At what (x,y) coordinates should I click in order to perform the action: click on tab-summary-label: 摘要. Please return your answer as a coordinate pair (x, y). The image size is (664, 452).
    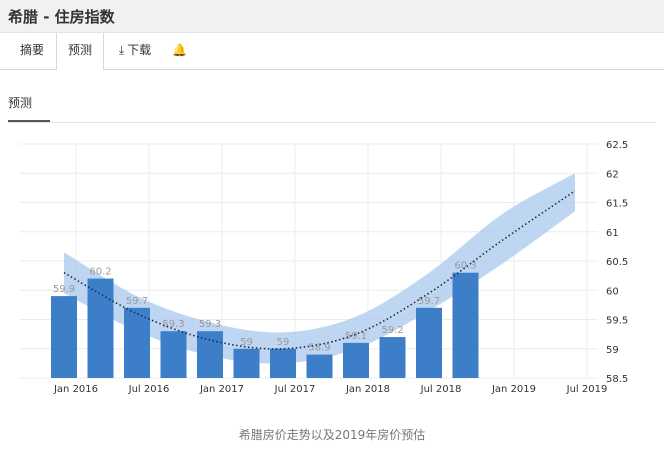
    Looking at the image, I should click on (31, 50).